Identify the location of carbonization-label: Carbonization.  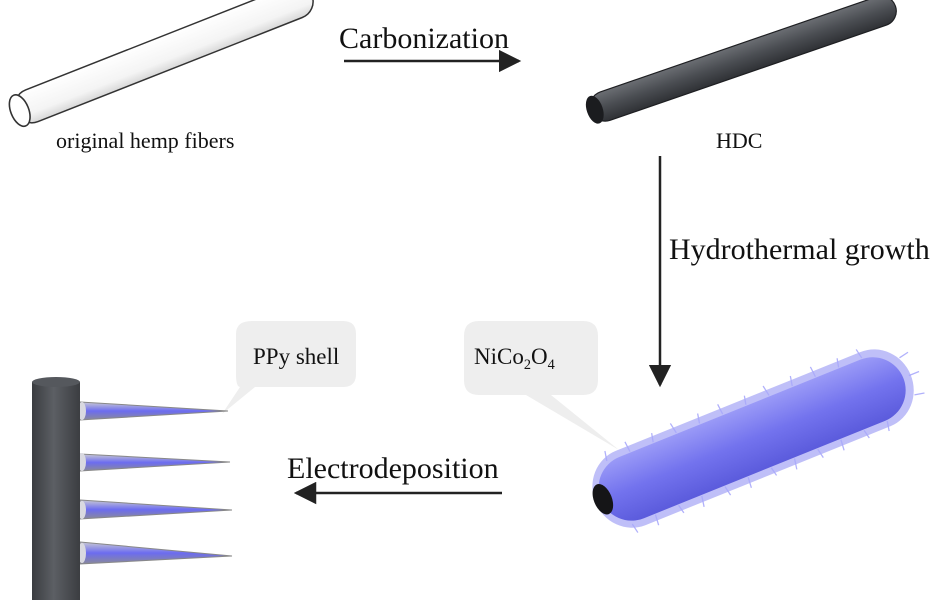
(424, 38).